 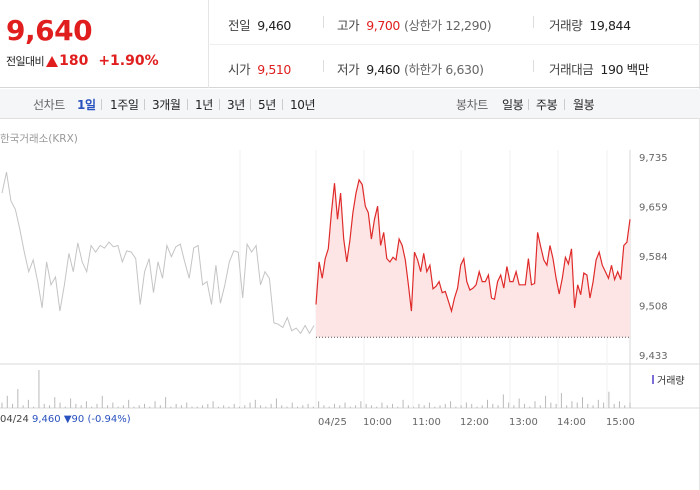 What do you see at coordinates (426, 422) in the screenshot?
I see `x-tick-label: 11:00` at bounding box center [426, 422].